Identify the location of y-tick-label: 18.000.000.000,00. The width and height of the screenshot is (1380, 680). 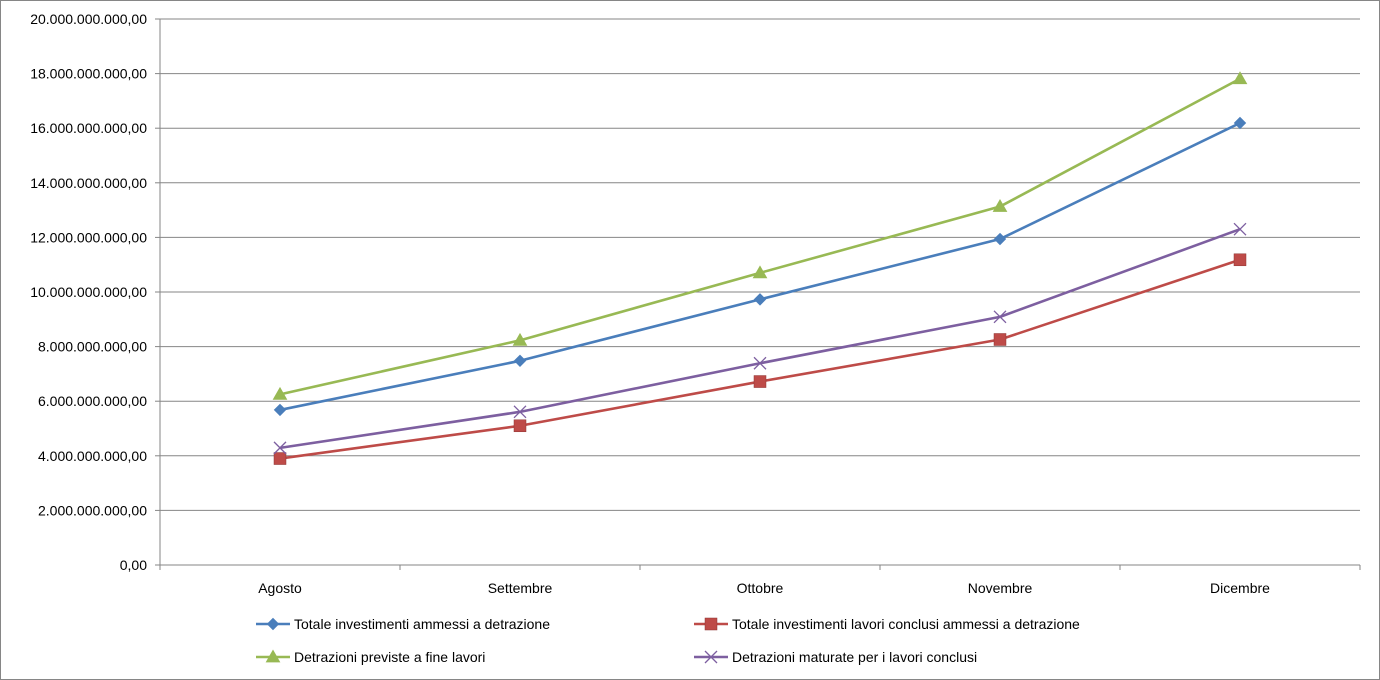
(88, 74).